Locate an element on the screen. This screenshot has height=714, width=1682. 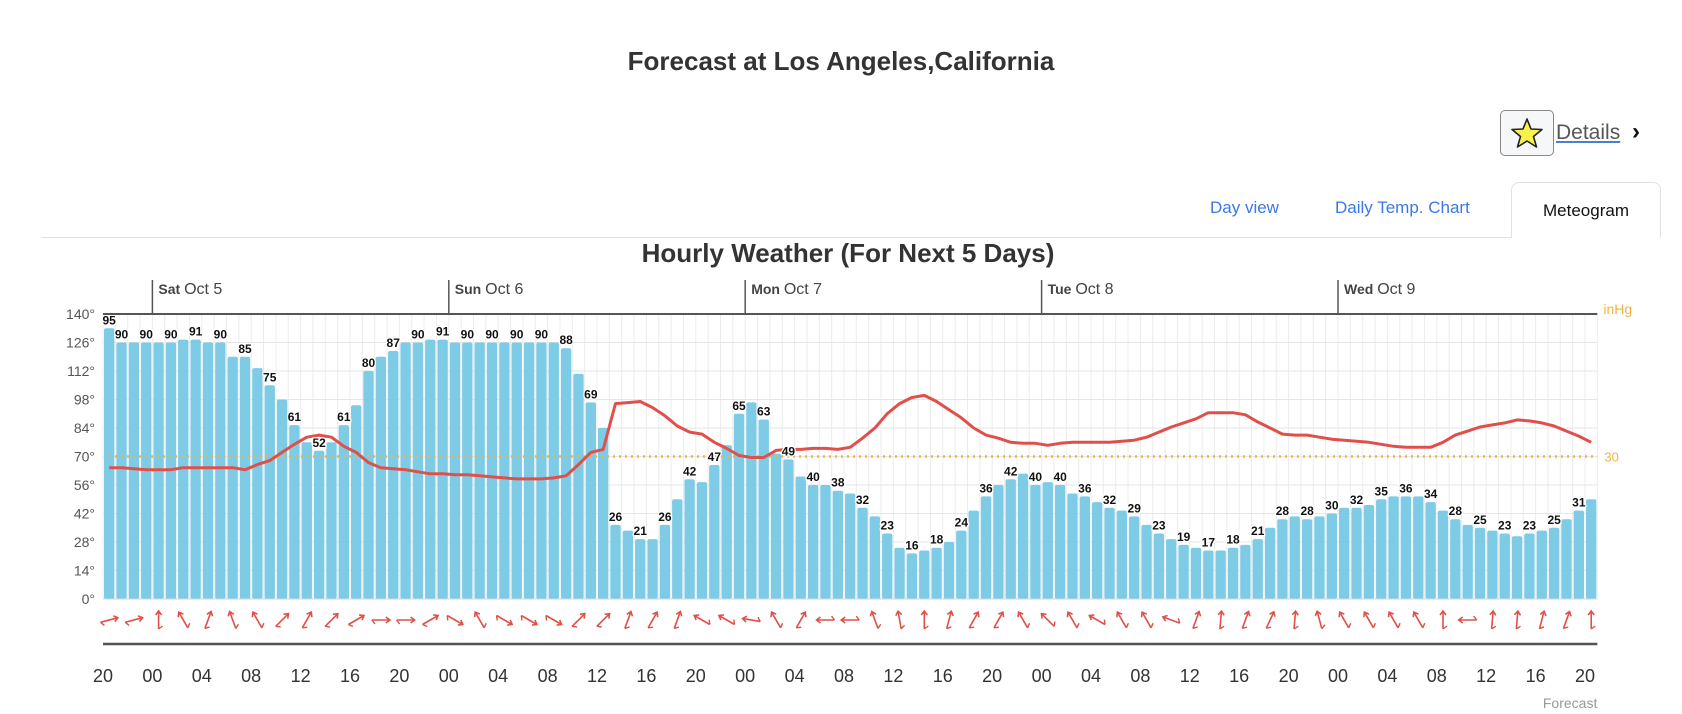
y-tick-label: 28° is located at coordinates (84, 542).